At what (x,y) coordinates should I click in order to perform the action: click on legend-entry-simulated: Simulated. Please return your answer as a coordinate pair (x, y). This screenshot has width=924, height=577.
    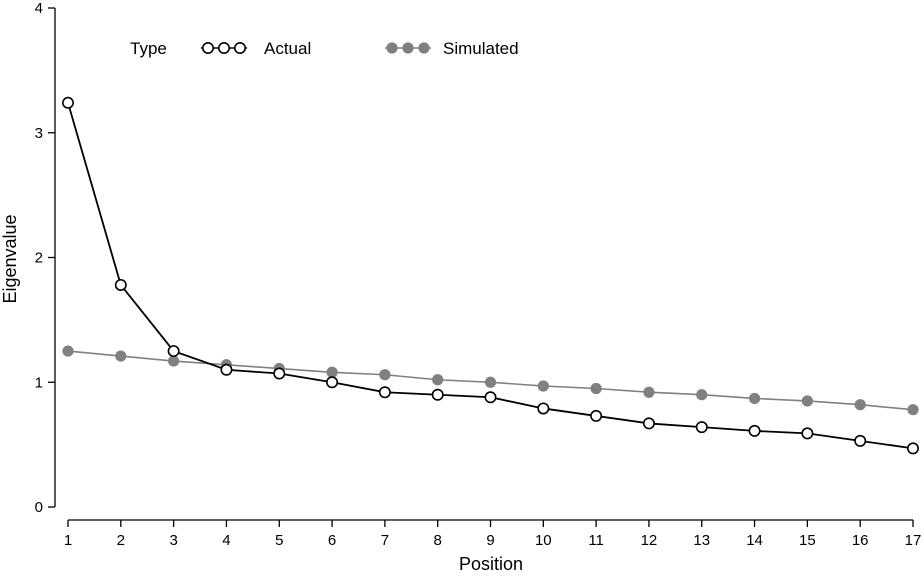
    Looking at the image, I should click on (452, 48).